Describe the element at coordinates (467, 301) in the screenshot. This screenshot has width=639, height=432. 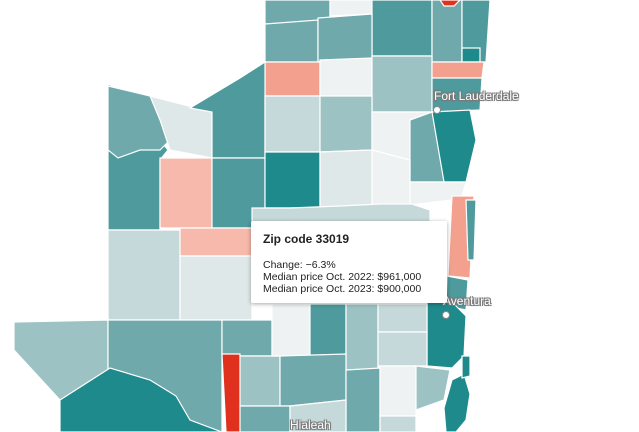
I see `city-label: Aventura` at that location.